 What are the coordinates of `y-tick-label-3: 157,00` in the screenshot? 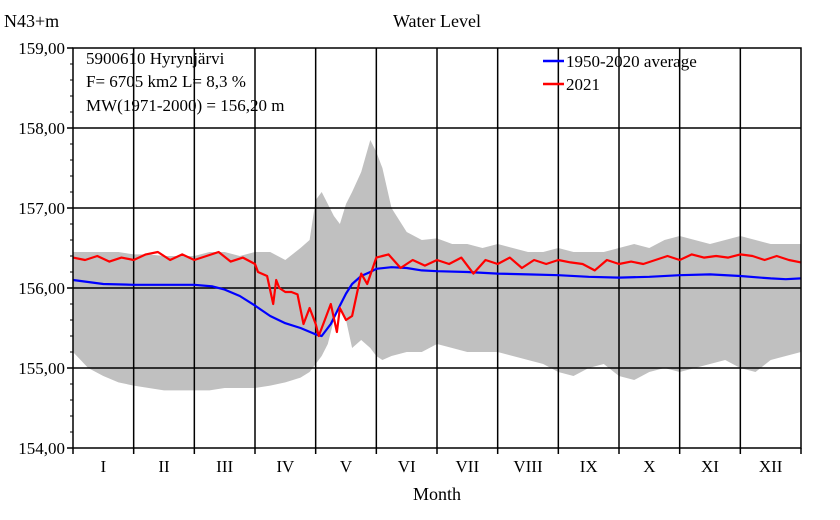 It's located at (41, 208).